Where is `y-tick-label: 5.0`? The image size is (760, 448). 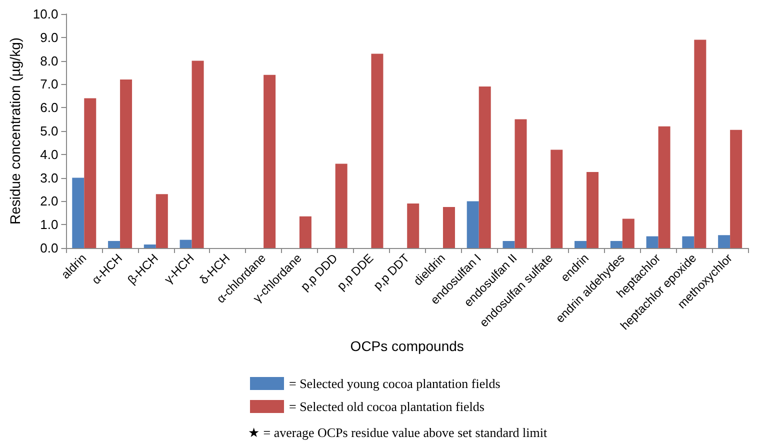
y-tick-label: 5.0 is located at coordinates (49, 131).